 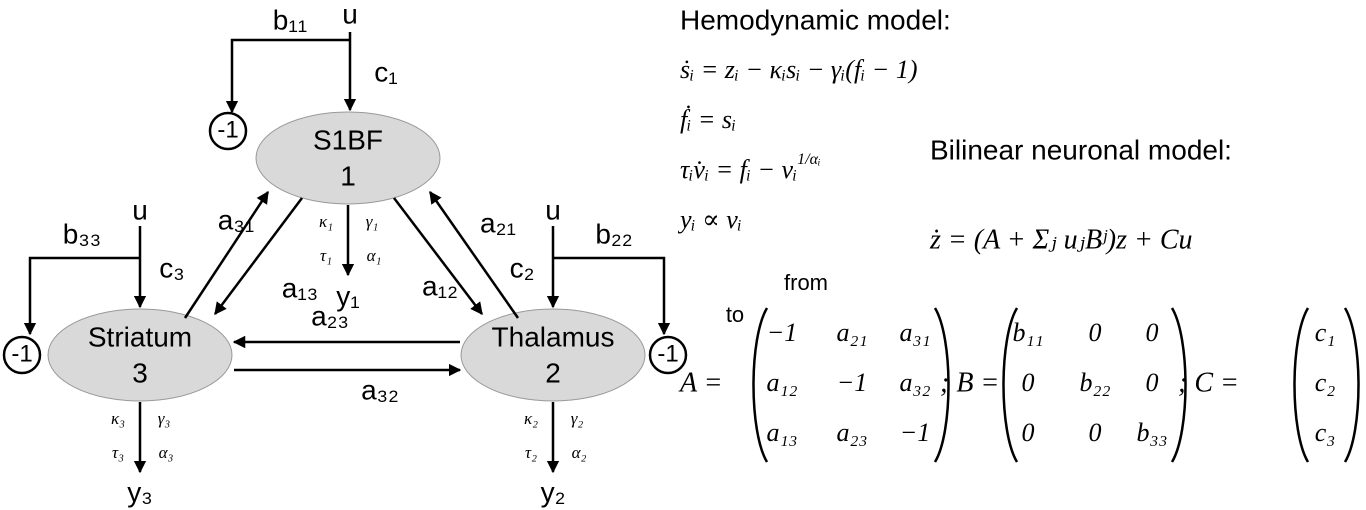 What do you see at coordinates (348, 139) in the screenshot?
I see `node-name: S1BF` at bounding box center [348, 139].